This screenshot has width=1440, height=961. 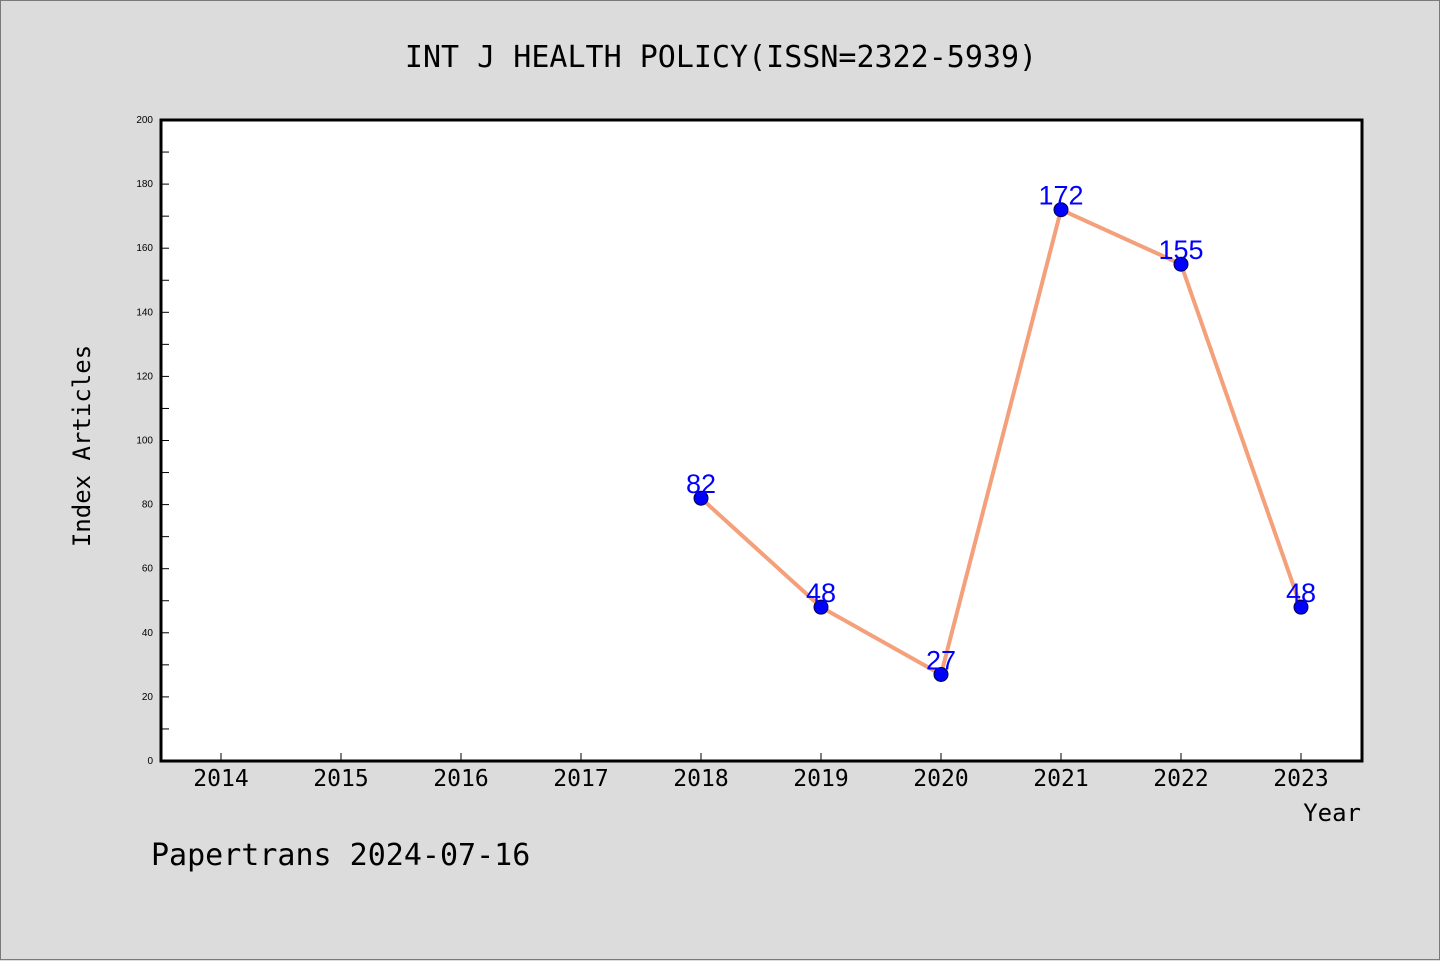 I want to click on y-tick-label: 180, so click(x=144, y=184).